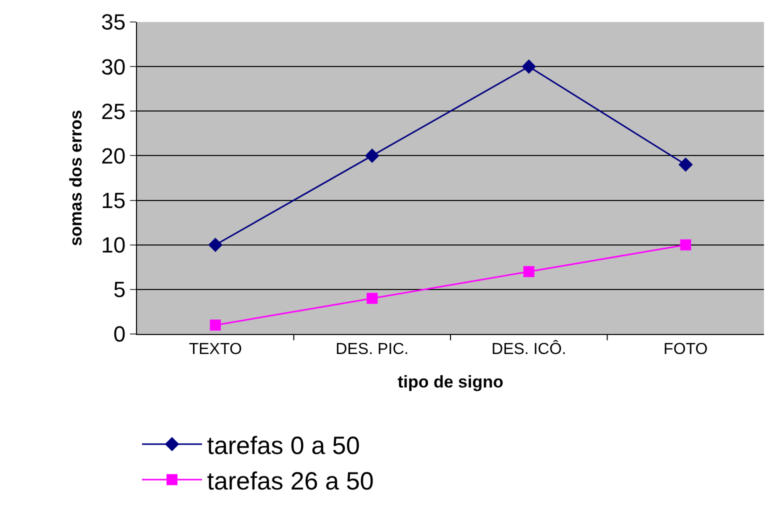 Image resolution: width=766 pixels, height=505 pixels. I want to click on x-tick-label: DES. ICÔ., so click(529, 349).